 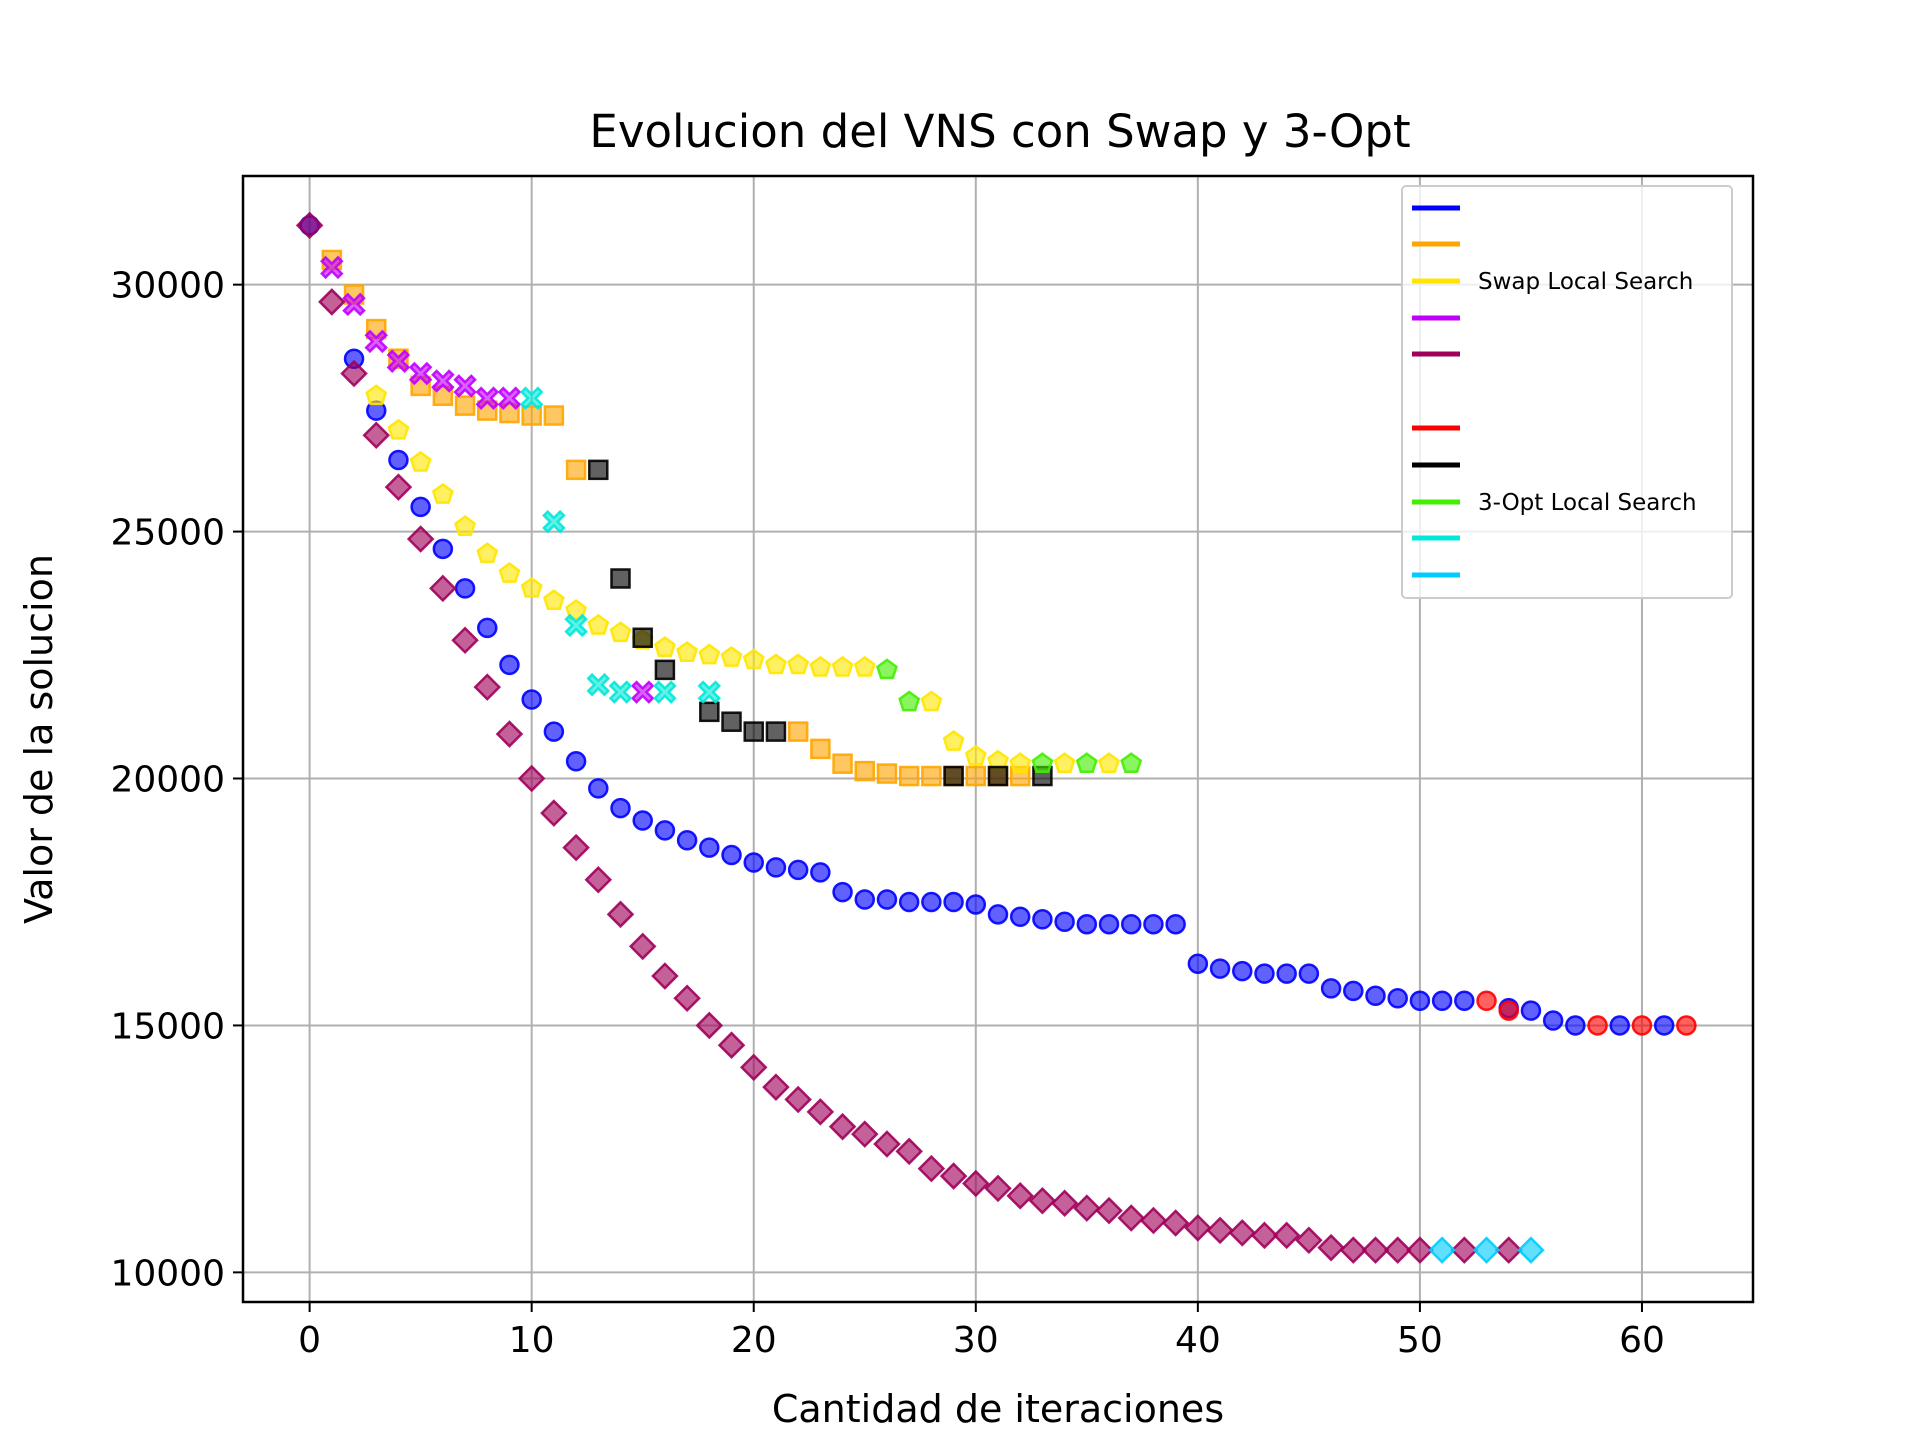 I want to click on x-tick-label: 0, so click(x=309, y=1340).